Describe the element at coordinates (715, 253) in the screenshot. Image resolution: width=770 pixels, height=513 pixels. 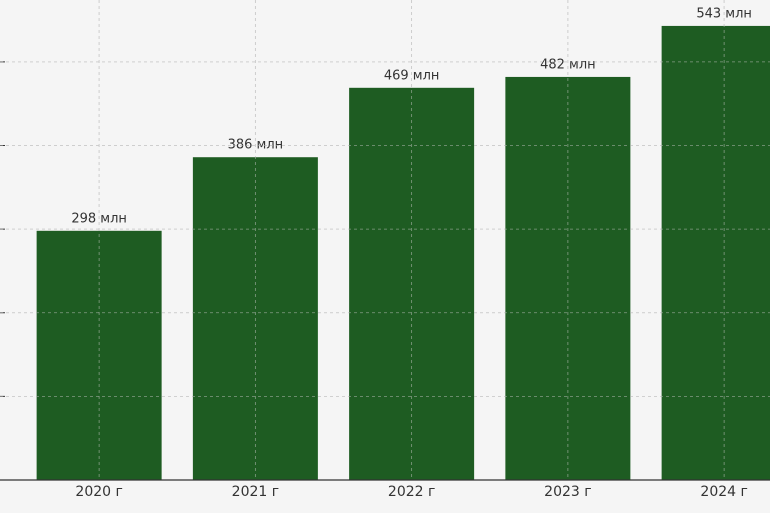
I see `bar` at that location.